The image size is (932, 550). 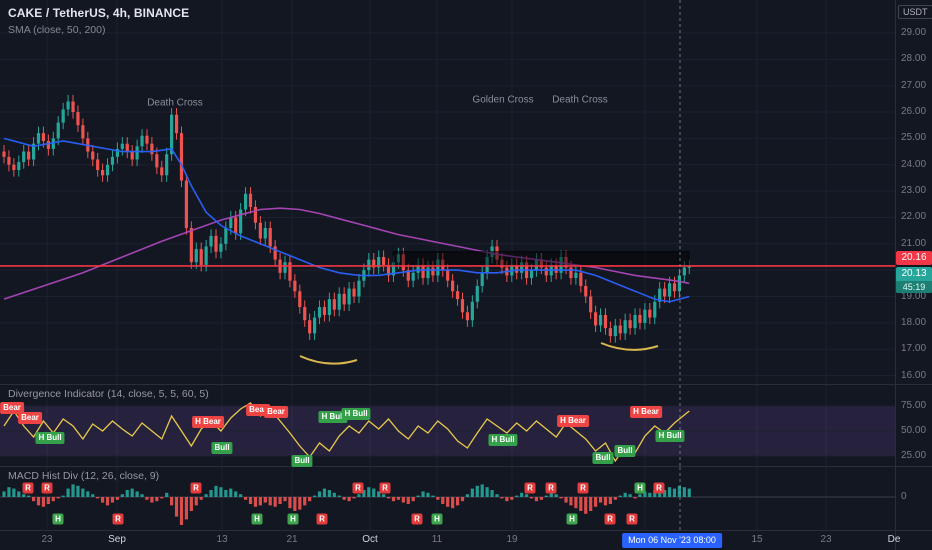 I want to click on indicator-tick-label: 25.00, so click(x=914, y=455).